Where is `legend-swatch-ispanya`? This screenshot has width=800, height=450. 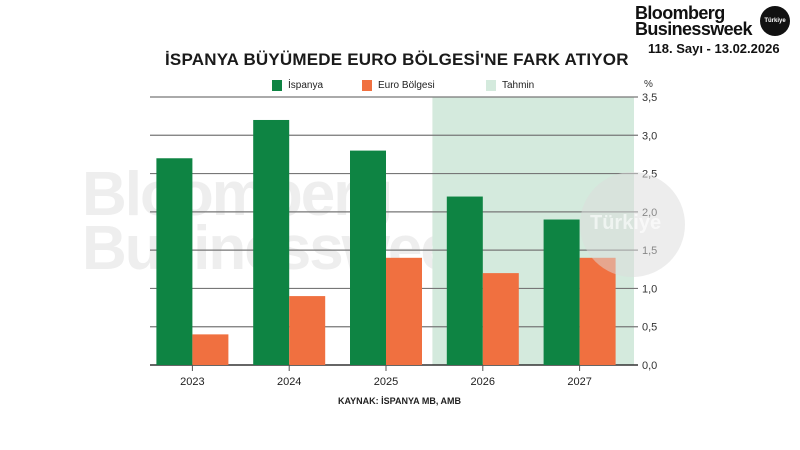
legend-swatch-ispanya is located at coordinates (277, 85).